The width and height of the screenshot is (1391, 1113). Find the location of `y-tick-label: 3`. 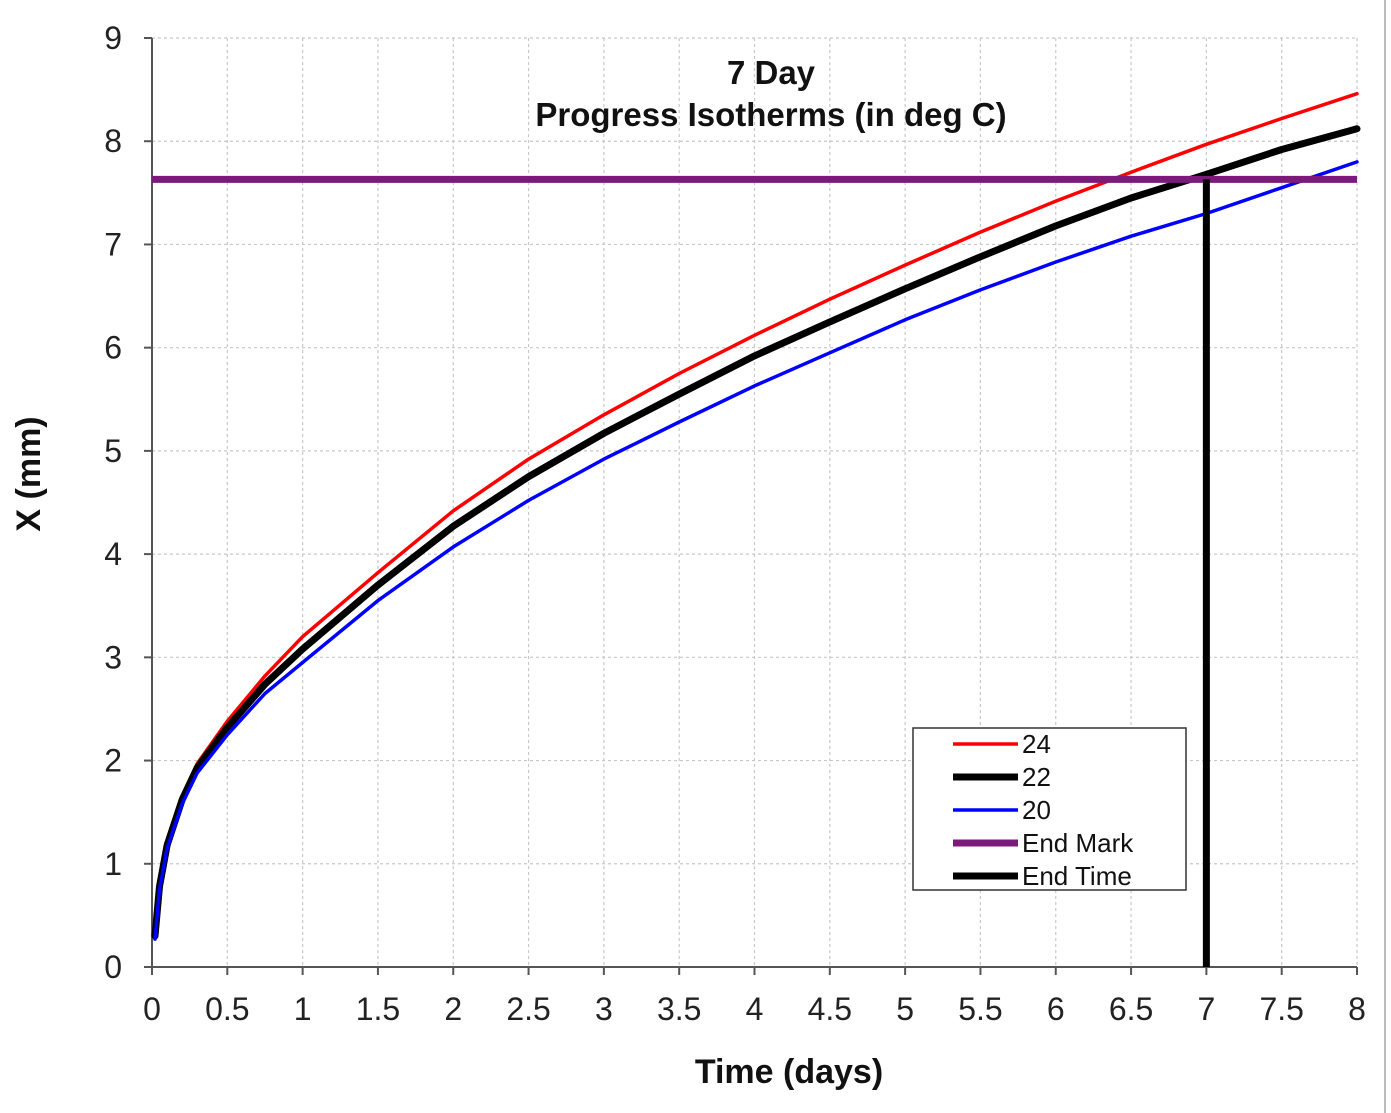

y-tick-label: 3 is located at coordinates (113, 657).